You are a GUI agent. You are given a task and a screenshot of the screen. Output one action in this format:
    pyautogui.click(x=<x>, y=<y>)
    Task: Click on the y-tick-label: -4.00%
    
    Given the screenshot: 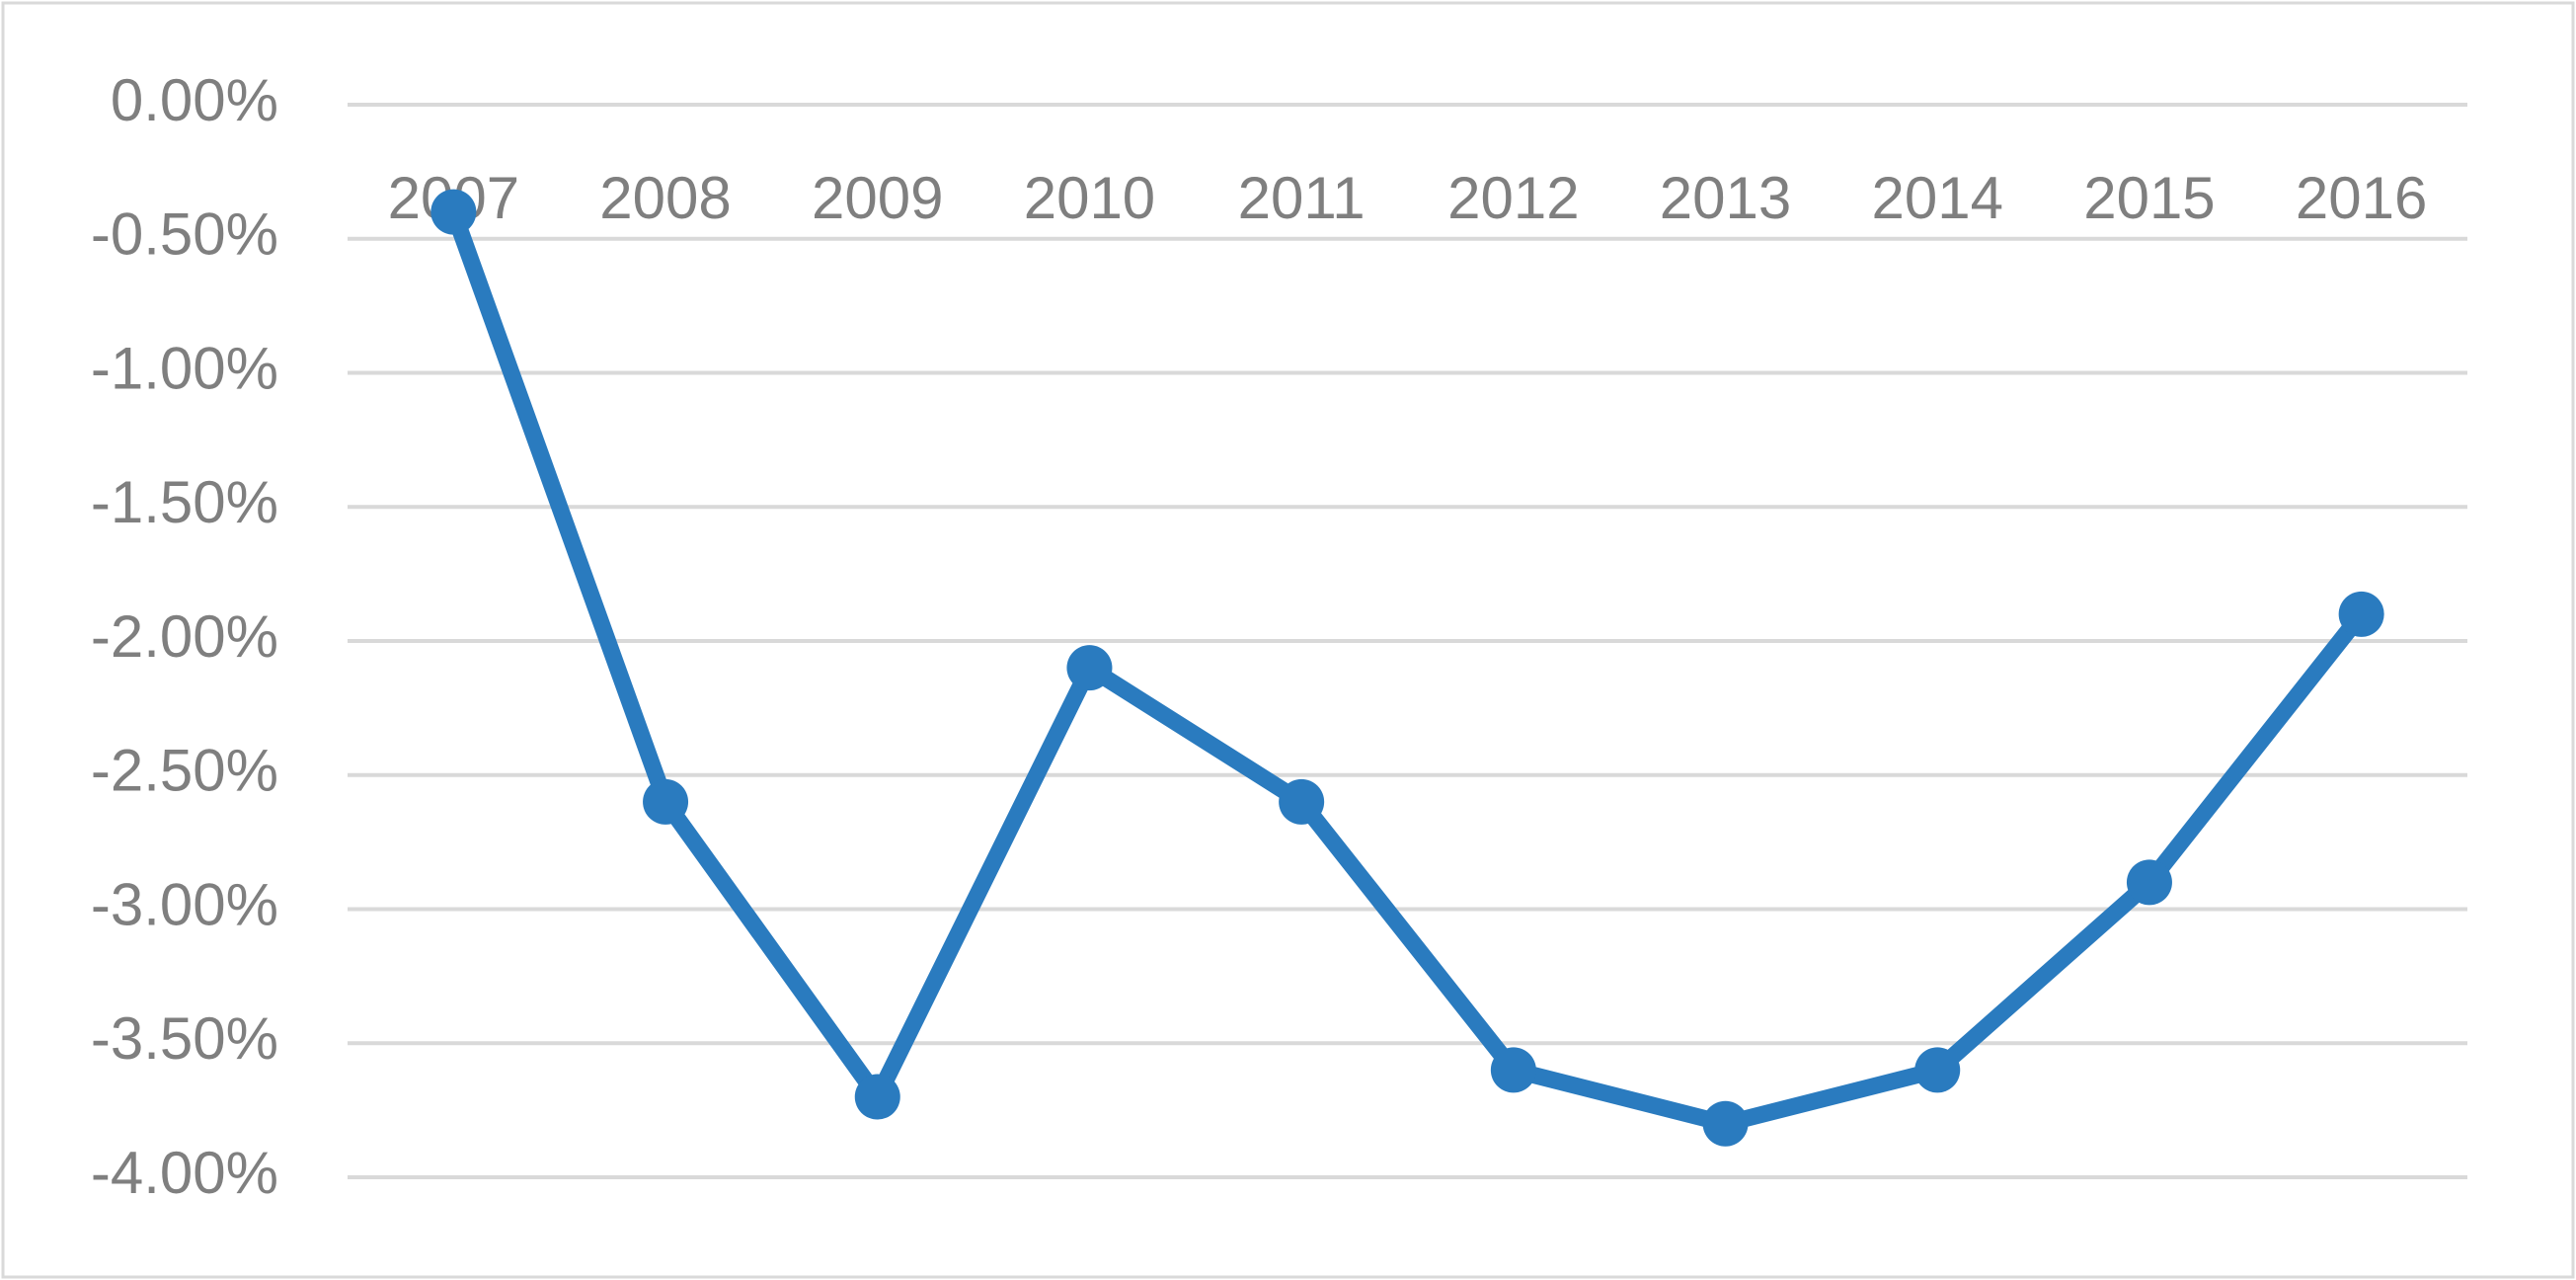 What is the action you would take?
    pyautogui.click(x=184, y=1173)
    